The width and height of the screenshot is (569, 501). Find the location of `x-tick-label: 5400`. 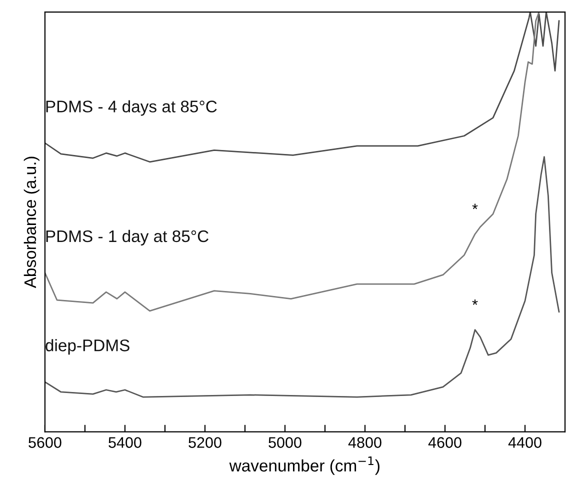

x-tick-label: 5400 is located at coordinates (125, 442).